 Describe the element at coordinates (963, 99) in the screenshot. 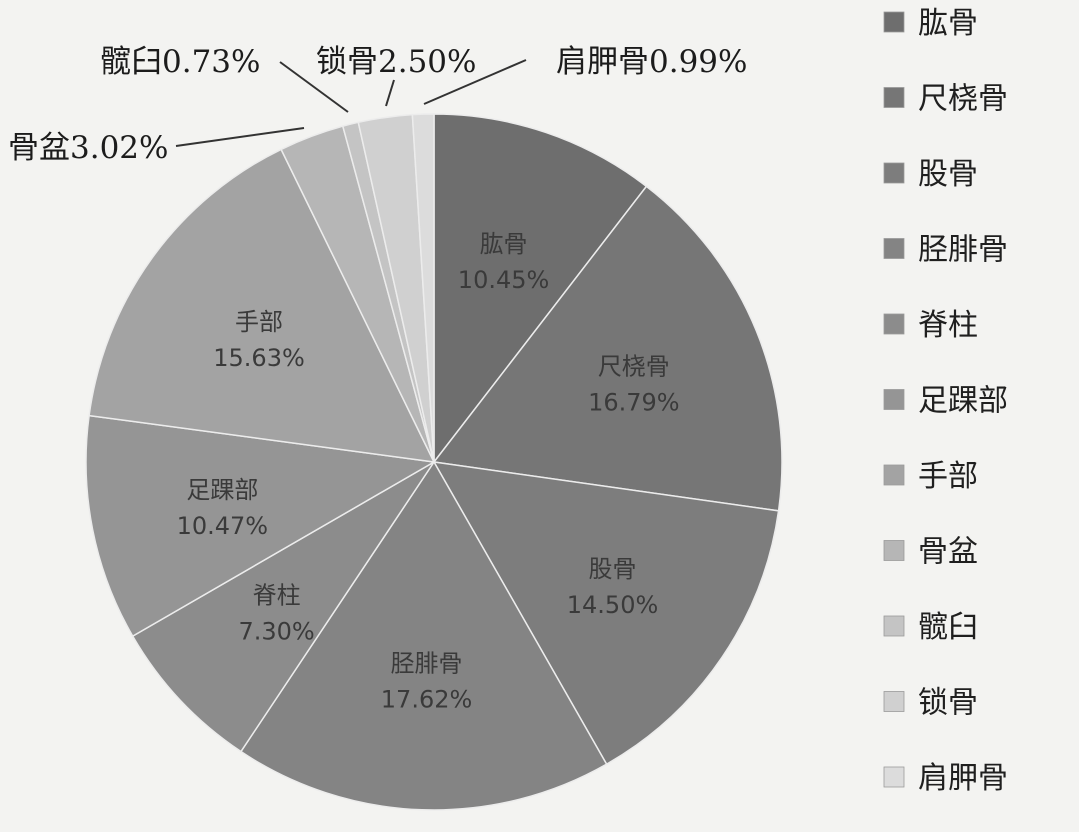

I see `legend-label-2: 尺桡骨` at that location.